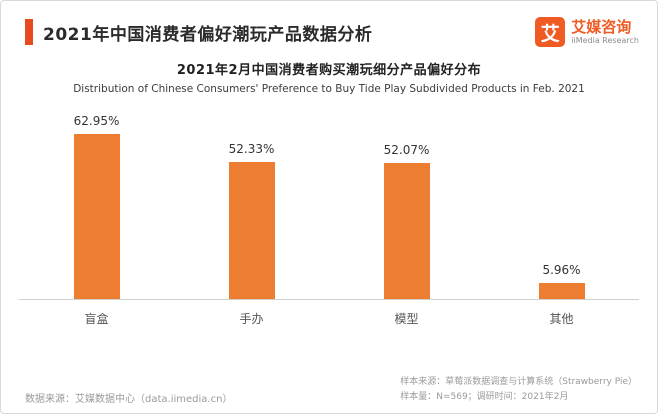  I want to click on category-label-figurine: 手办, so click(251, 319).